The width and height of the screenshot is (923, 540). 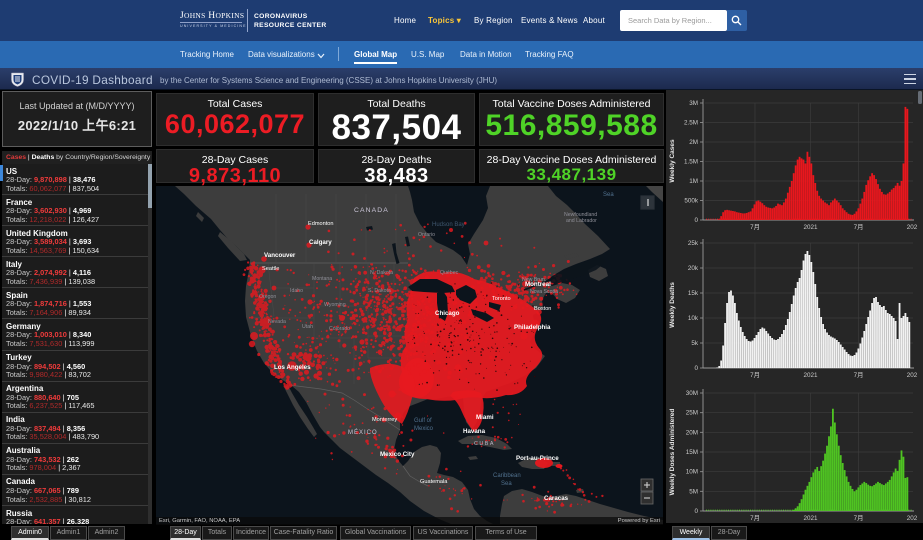 What do you see at coordinates (339, 329) in the screenshot?
I see `svg-text: Colorado` at bounding box center [339, 329].